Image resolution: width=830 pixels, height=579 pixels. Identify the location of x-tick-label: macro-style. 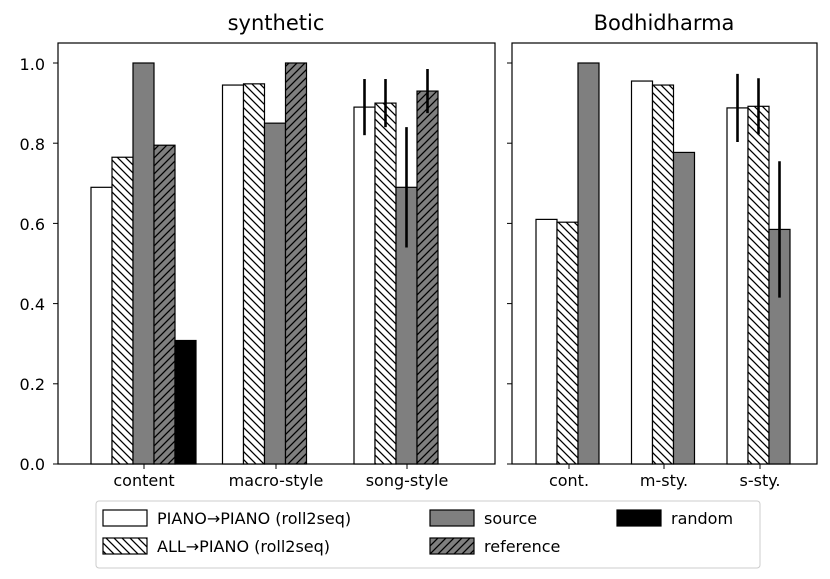
(276, 480).